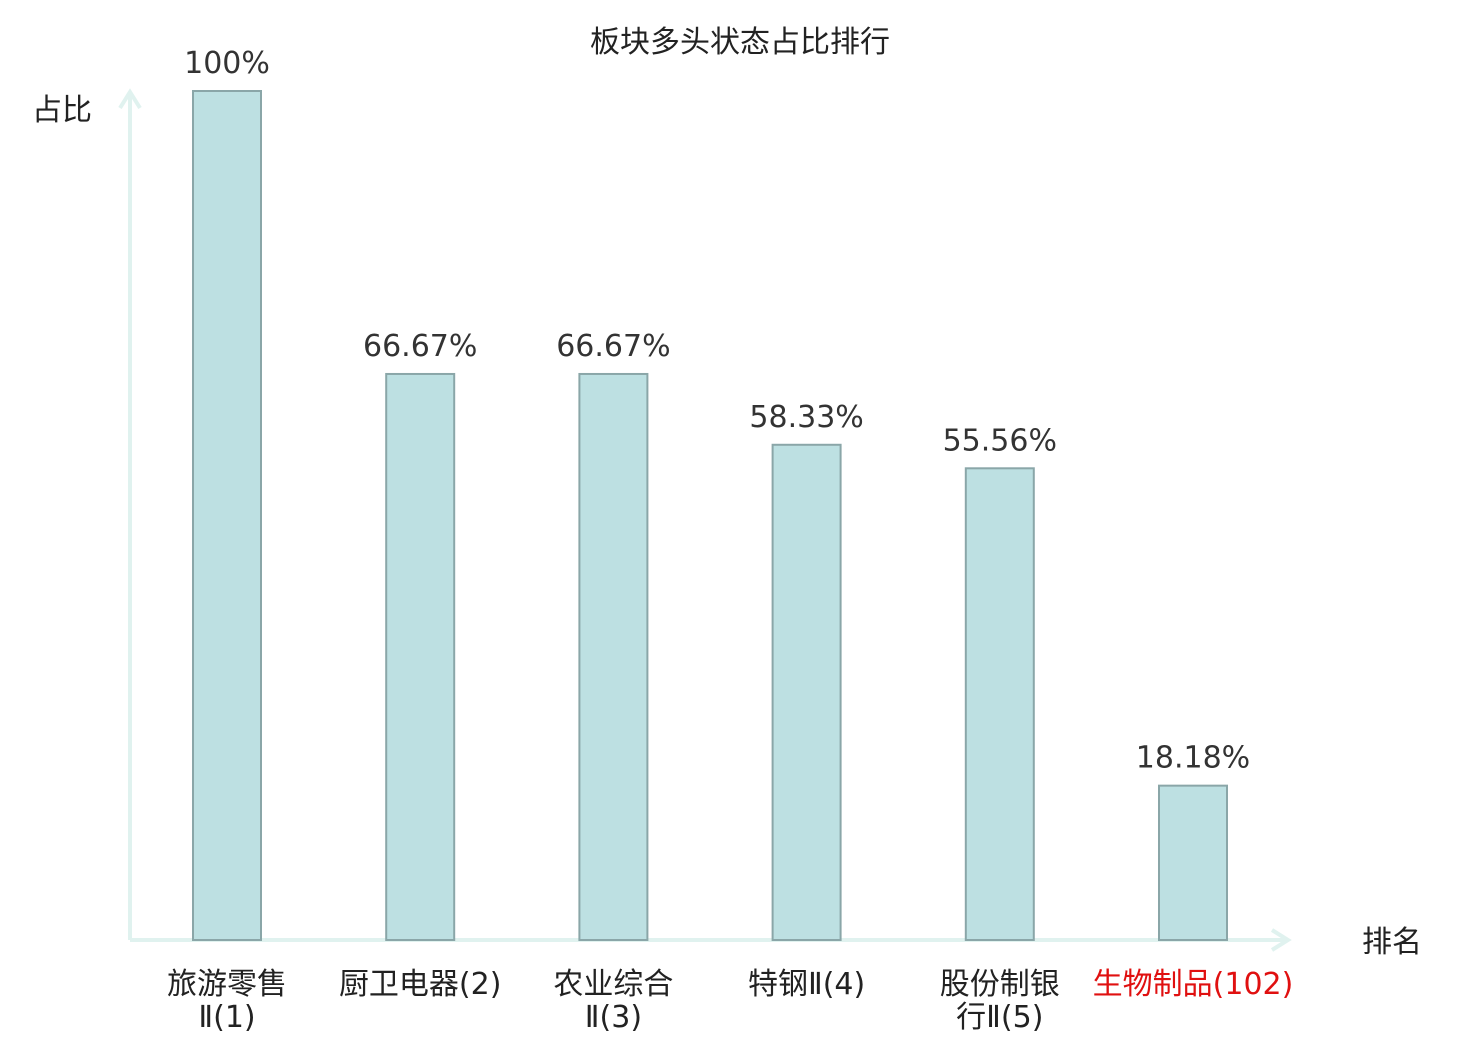  Describe the element at coordinates (130, 99) in the screenshot. I see `y-axis-arrow` at that location.